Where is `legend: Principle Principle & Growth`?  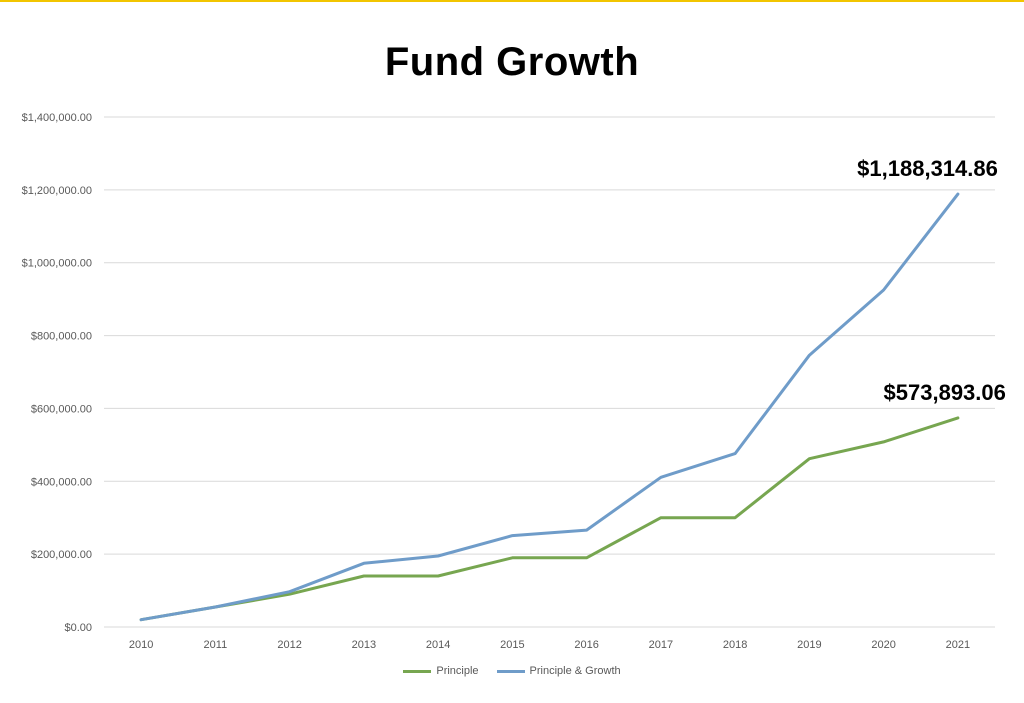
legend: Principle Principle & Growth is located at coordinates (512, 671).